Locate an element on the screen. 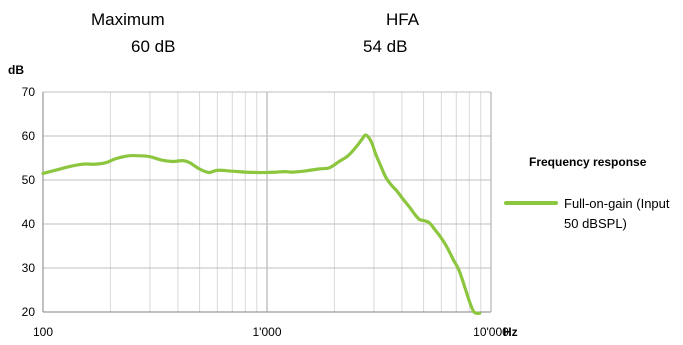  legend-title: Frequency response is located at coordinates (587, 162).